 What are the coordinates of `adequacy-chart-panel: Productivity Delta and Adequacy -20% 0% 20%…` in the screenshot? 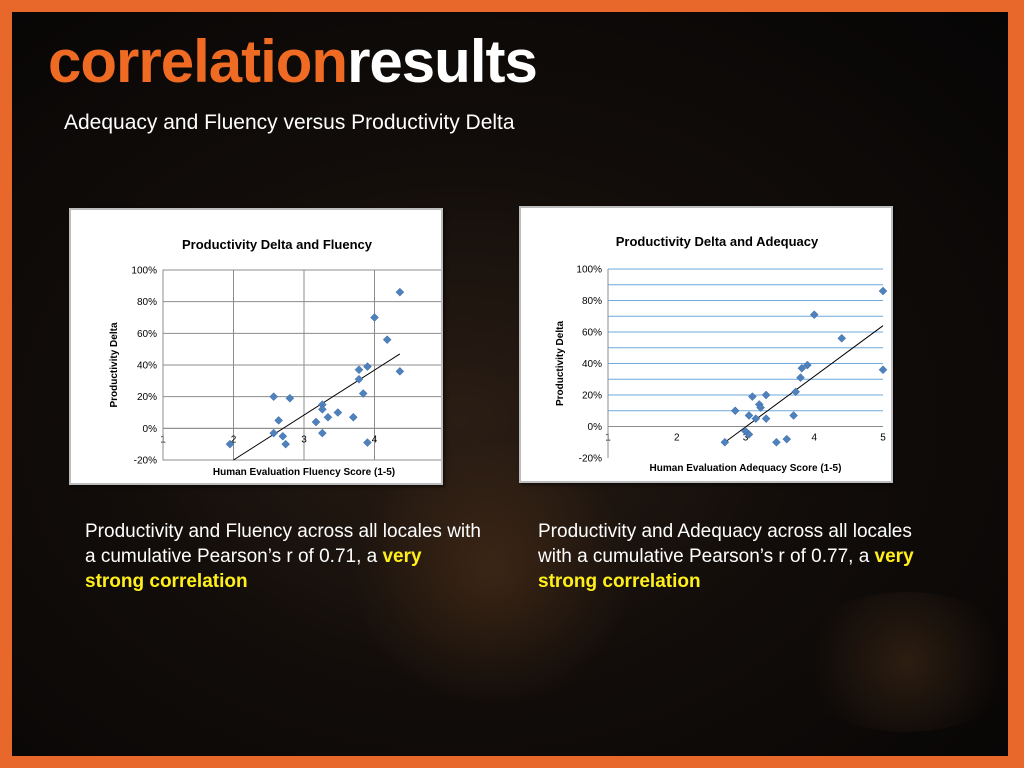 It's located at (706, 344).